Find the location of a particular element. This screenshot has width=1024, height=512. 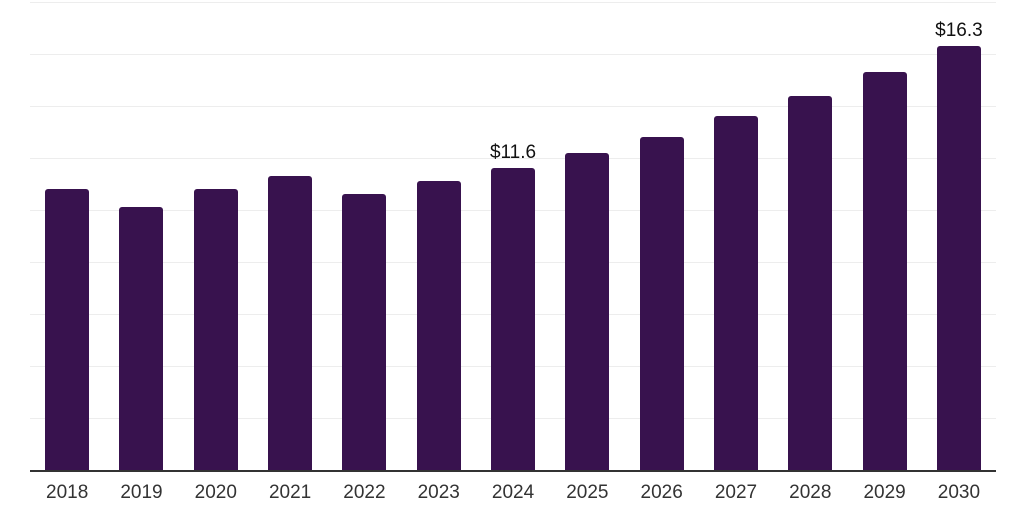

bar-2019 is located at coordinates (141, 338).